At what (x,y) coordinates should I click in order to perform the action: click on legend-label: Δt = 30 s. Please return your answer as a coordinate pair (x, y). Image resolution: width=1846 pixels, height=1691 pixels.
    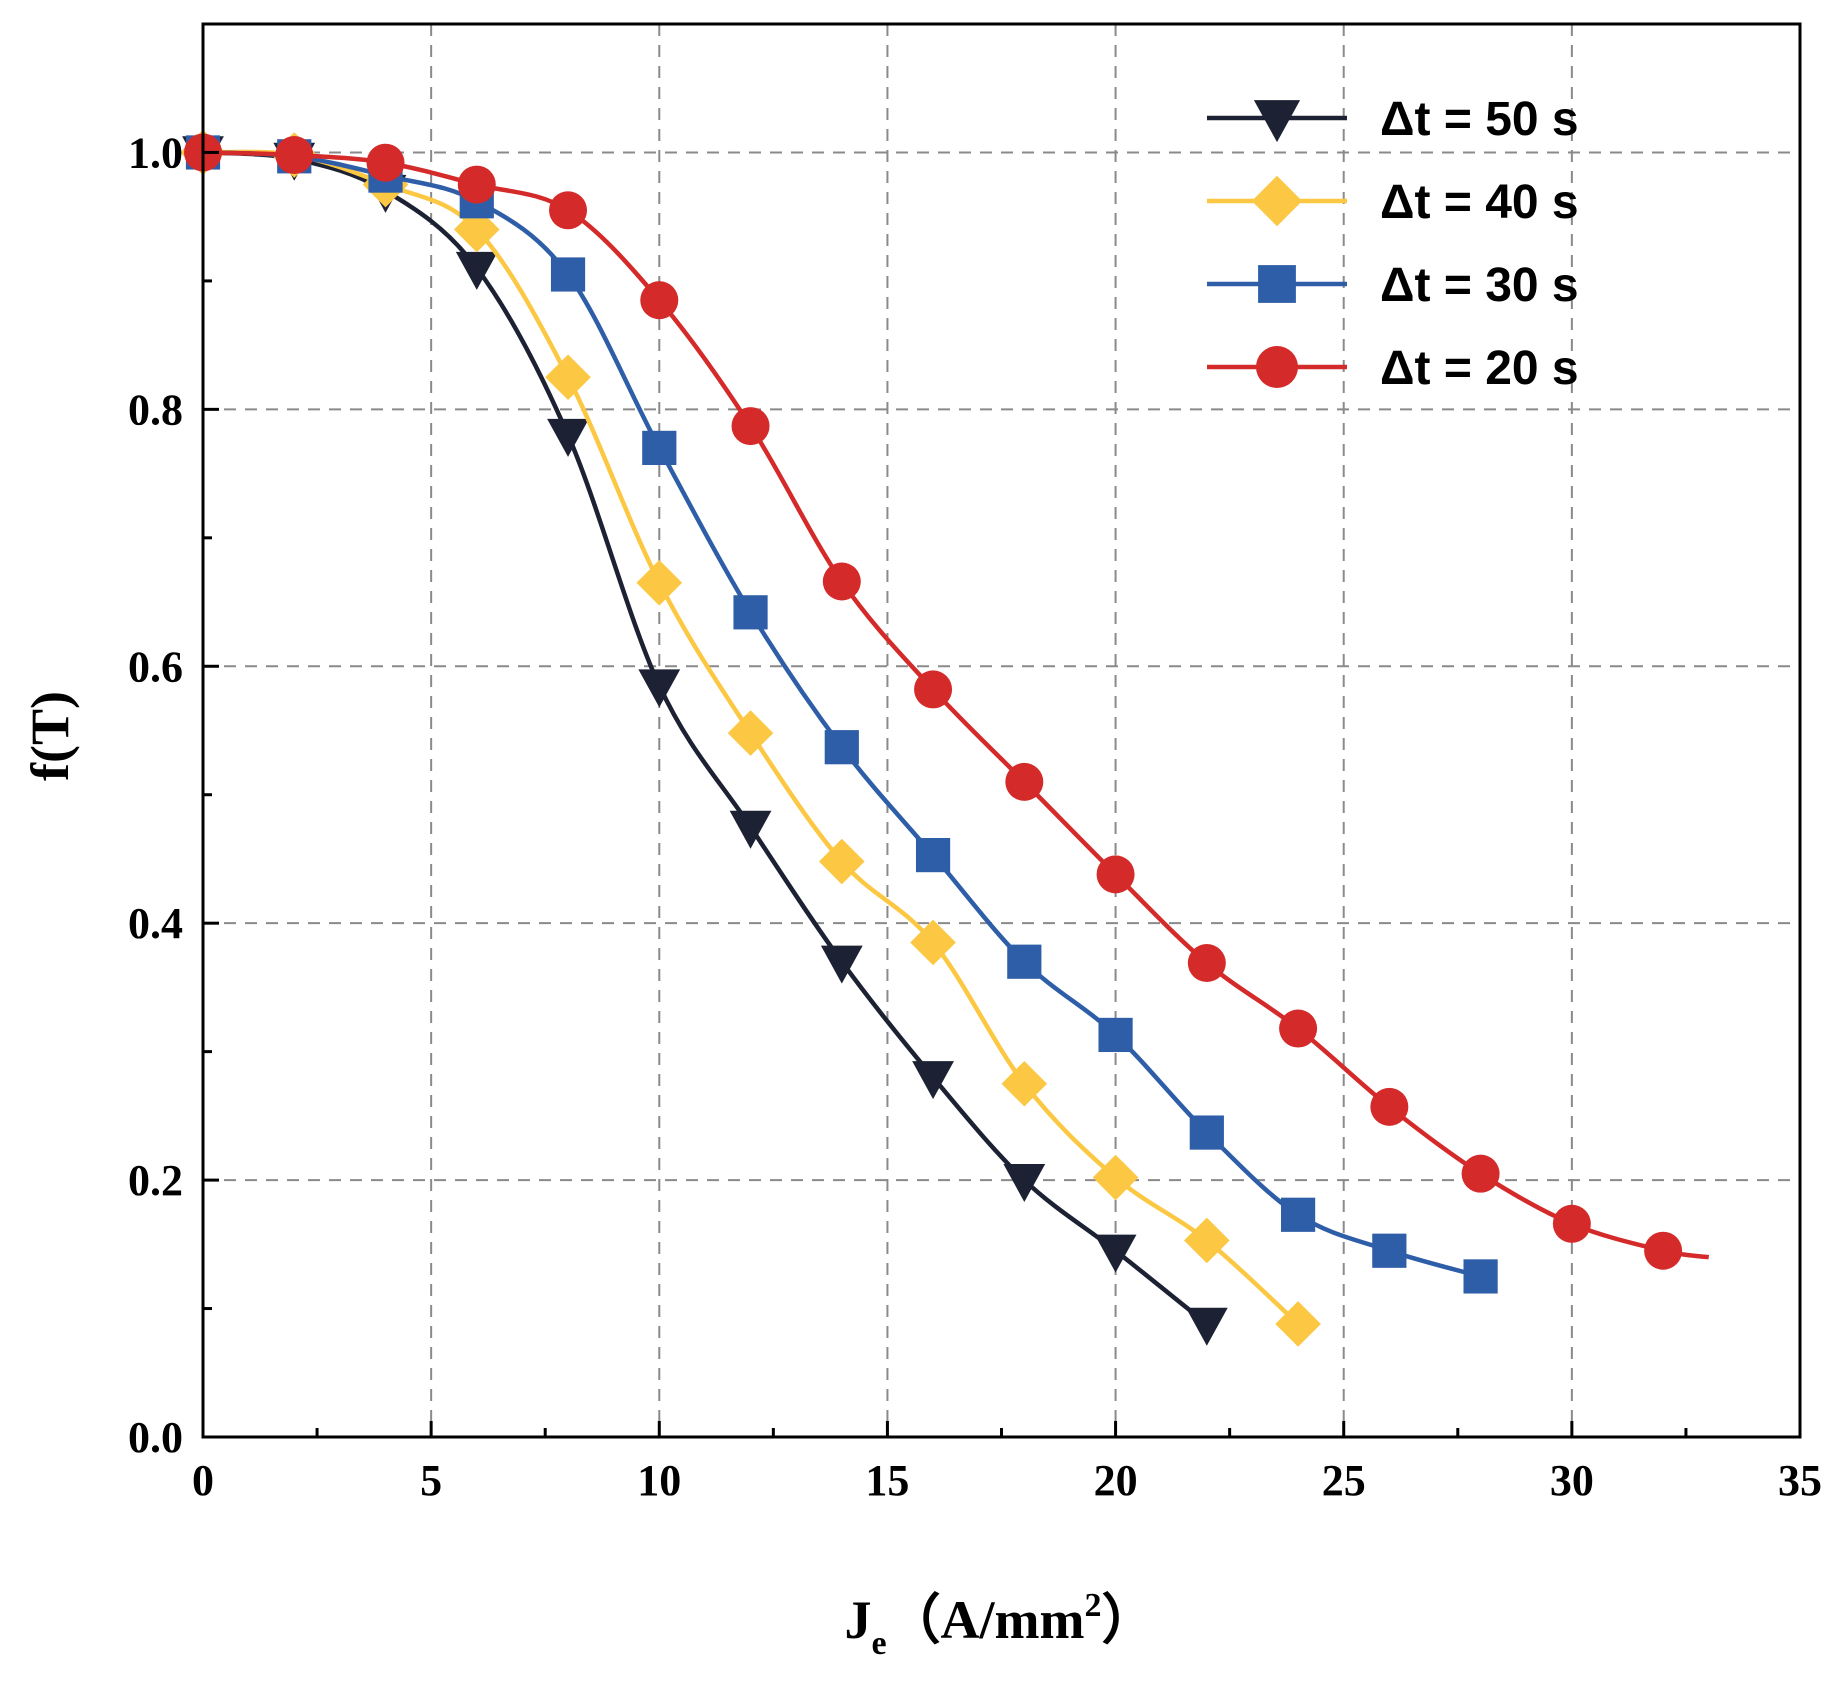
    Looking at the image, I should click on (1479, 285).